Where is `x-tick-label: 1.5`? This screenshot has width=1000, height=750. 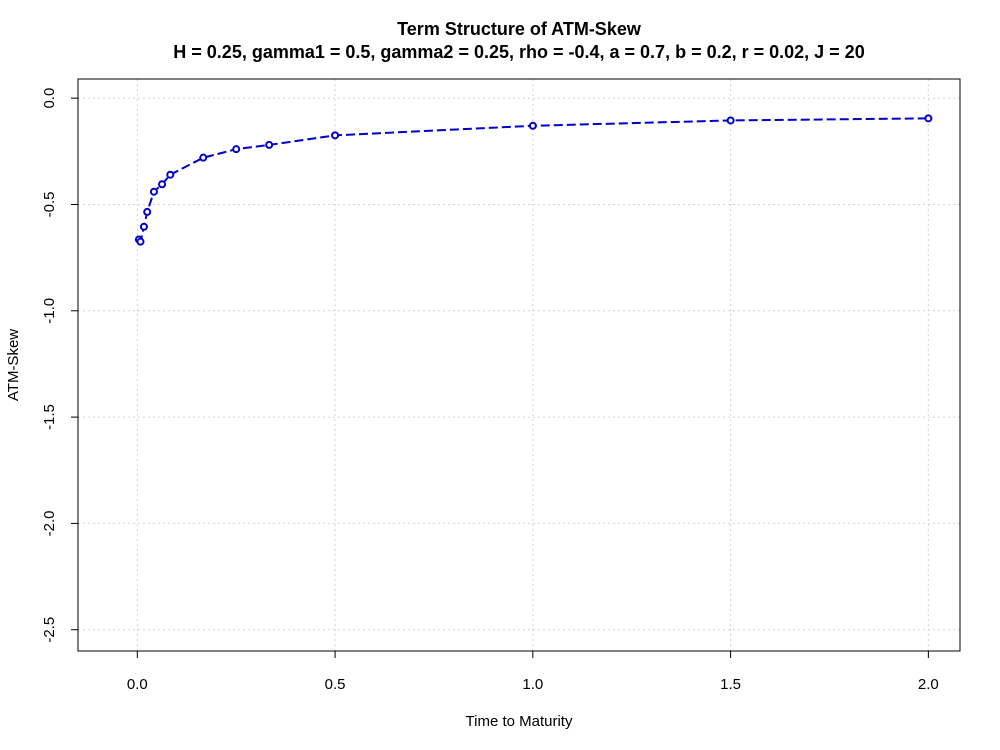
x-tick-label: 1.5 is located at coordinates (730, 684).